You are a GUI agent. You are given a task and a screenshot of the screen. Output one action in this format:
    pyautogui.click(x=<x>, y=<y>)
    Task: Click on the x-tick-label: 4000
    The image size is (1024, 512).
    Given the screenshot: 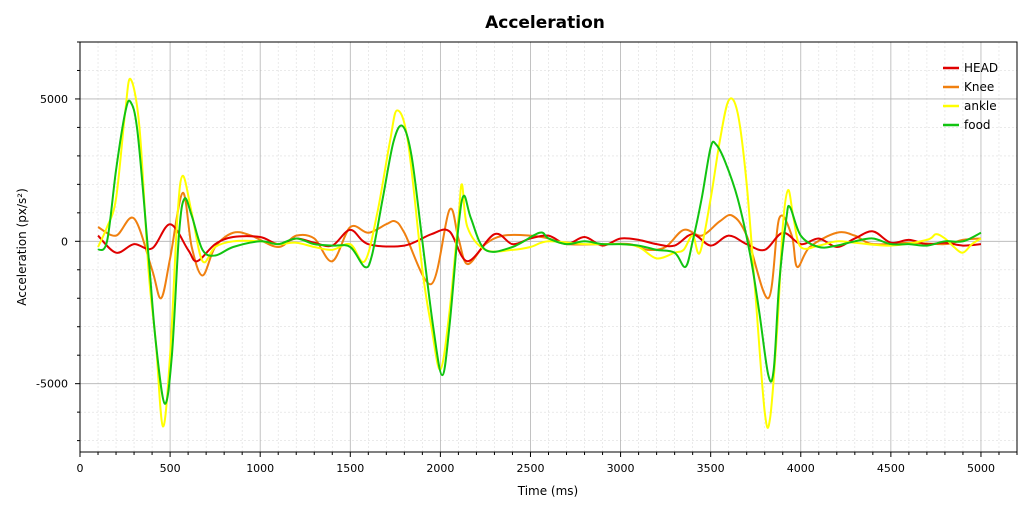 What is the action you would take?
    pyautogui.click(x=801, y=468)
    